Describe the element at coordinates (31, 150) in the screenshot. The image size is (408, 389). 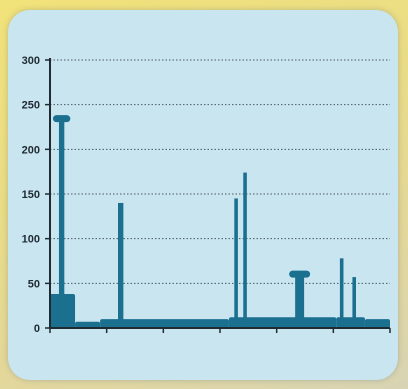
I see `y-tick-label: 200` at that location.